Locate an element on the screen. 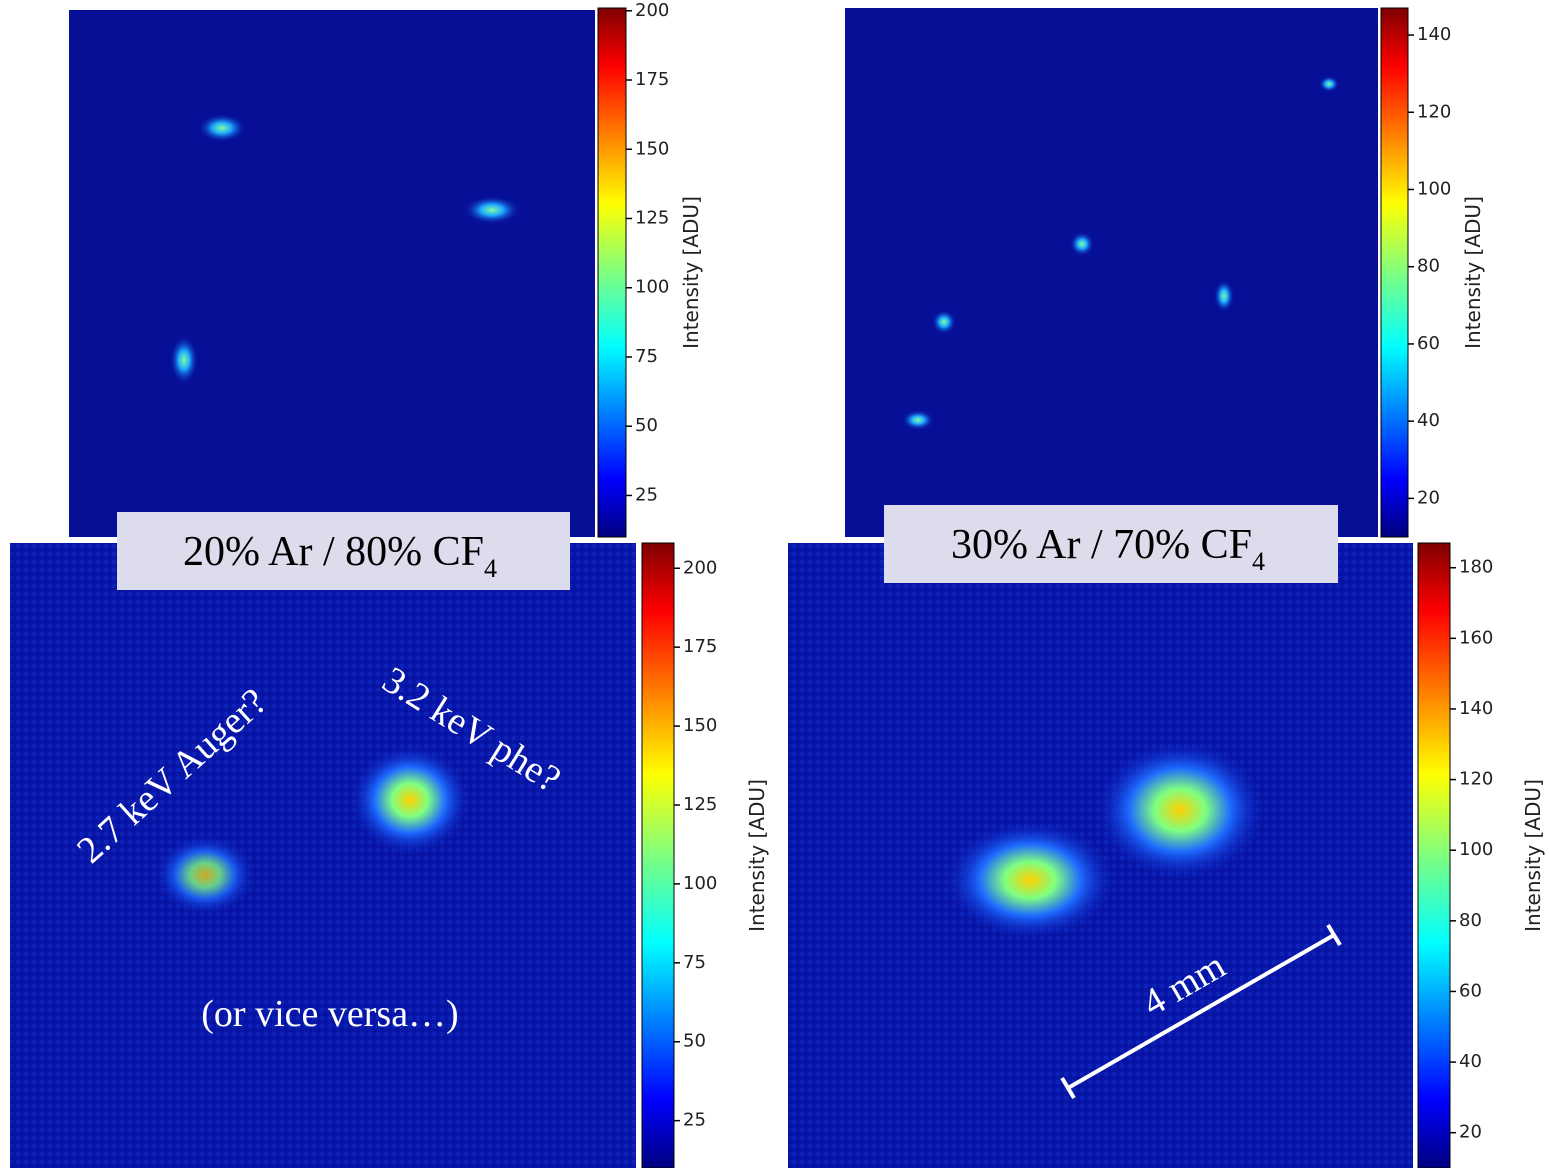 Image resolution: width=1549 pixels, height=1168 pixels. label: 30% Ar / 70% CF4 is located at coordinates (1108, 549).